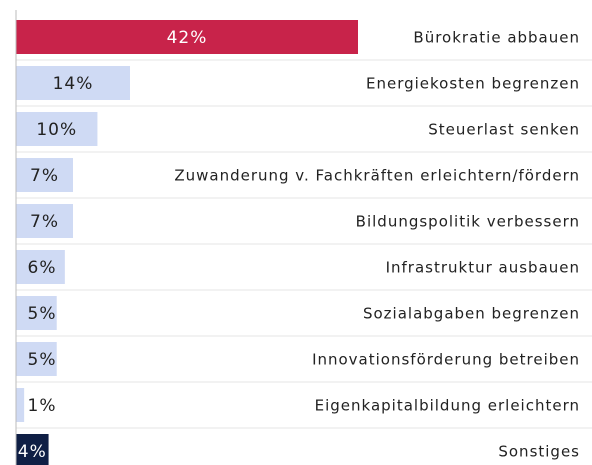 The image size is (592, 465). What do you see at coordinates (473, 84) in the screenshot?
I see `category-label: Energiekosten begrenzen` at bounding box center [473, 84].